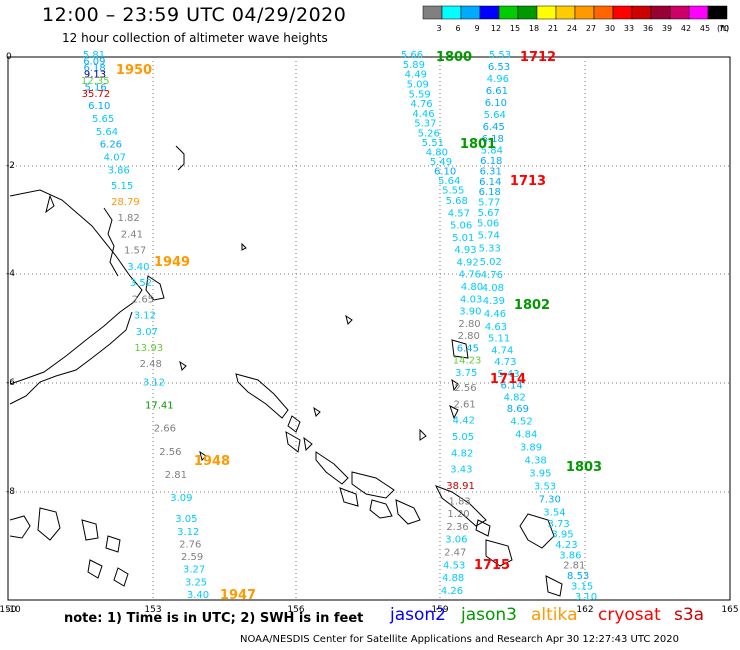 The height and width of the screenshot is (650, 740). What do you see at coordinates (196, 582) in the screenshot?
I see `swh-value-track-a: 3.25` at bounding box center [196, 582].